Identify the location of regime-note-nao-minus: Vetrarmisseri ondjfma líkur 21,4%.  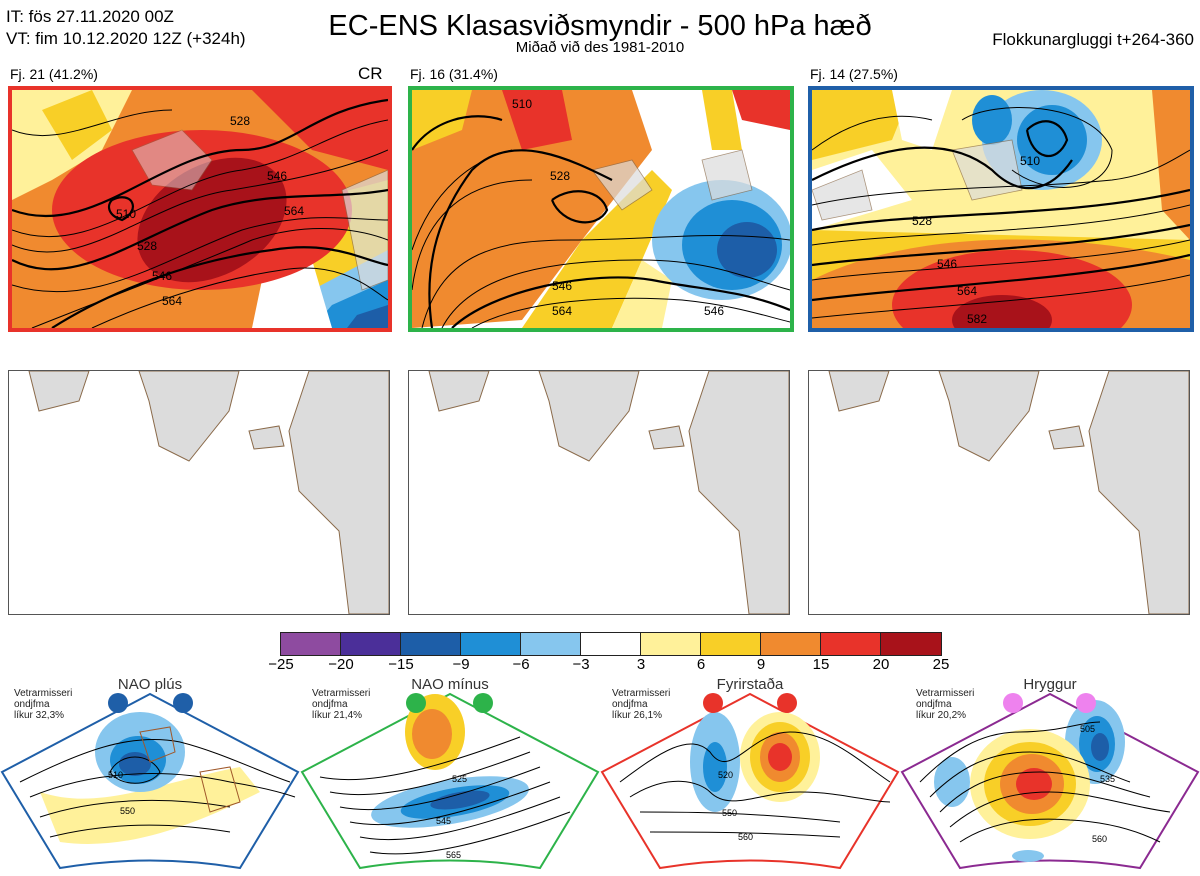
(341, 704).